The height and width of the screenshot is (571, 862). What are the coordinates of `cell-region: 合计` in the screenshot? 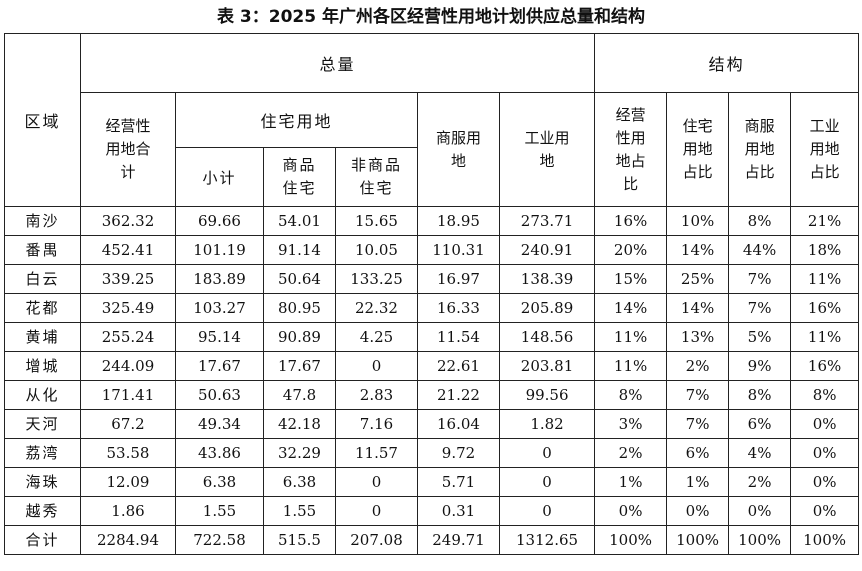 It's located at (42, 540).